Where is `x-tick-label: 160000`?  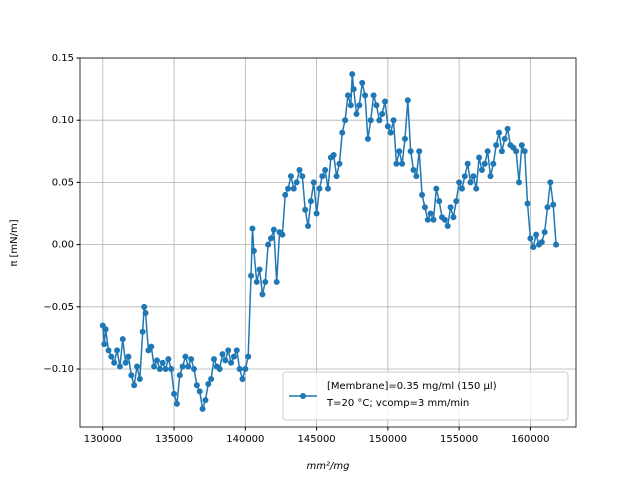 x-tick-label: 160000 is located at coordinates (530, 439).